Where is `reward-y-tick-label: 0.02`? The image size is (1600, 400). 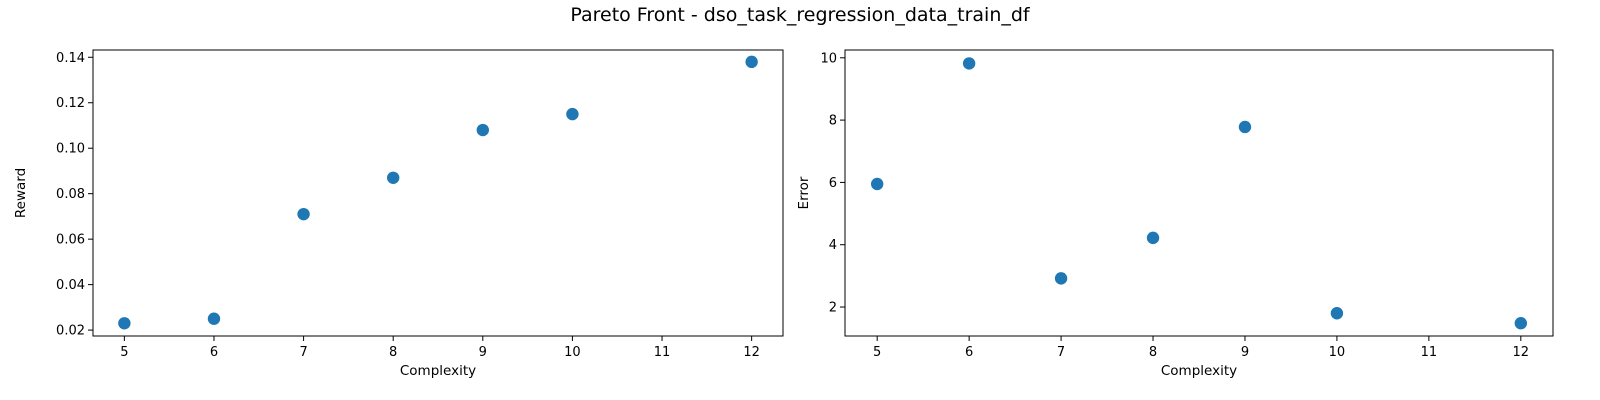
reward-y-tick-label: 0.02 is located at coordinates (70, 331).